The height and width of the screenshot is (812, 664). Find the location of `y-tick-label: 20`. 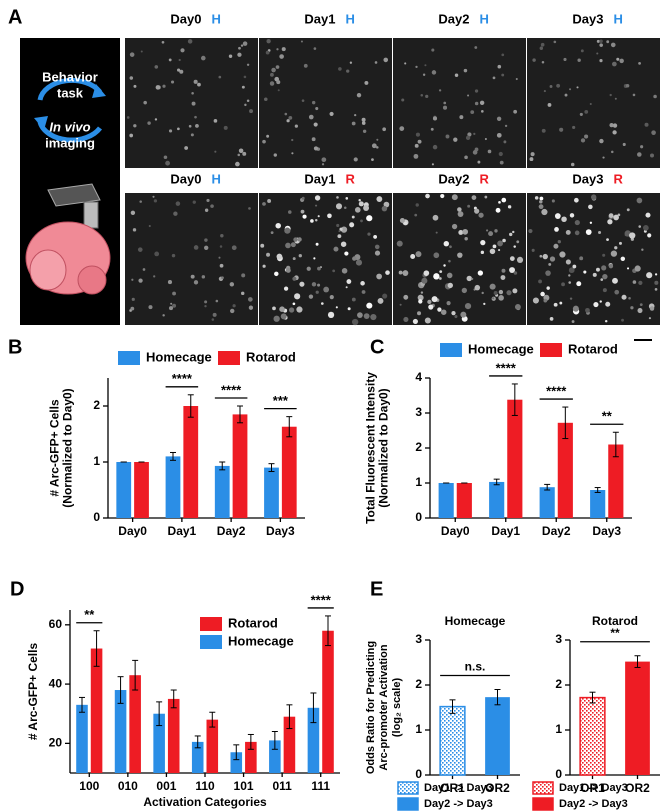

y-tick-label: 20 is located at coordinates (56, 743).